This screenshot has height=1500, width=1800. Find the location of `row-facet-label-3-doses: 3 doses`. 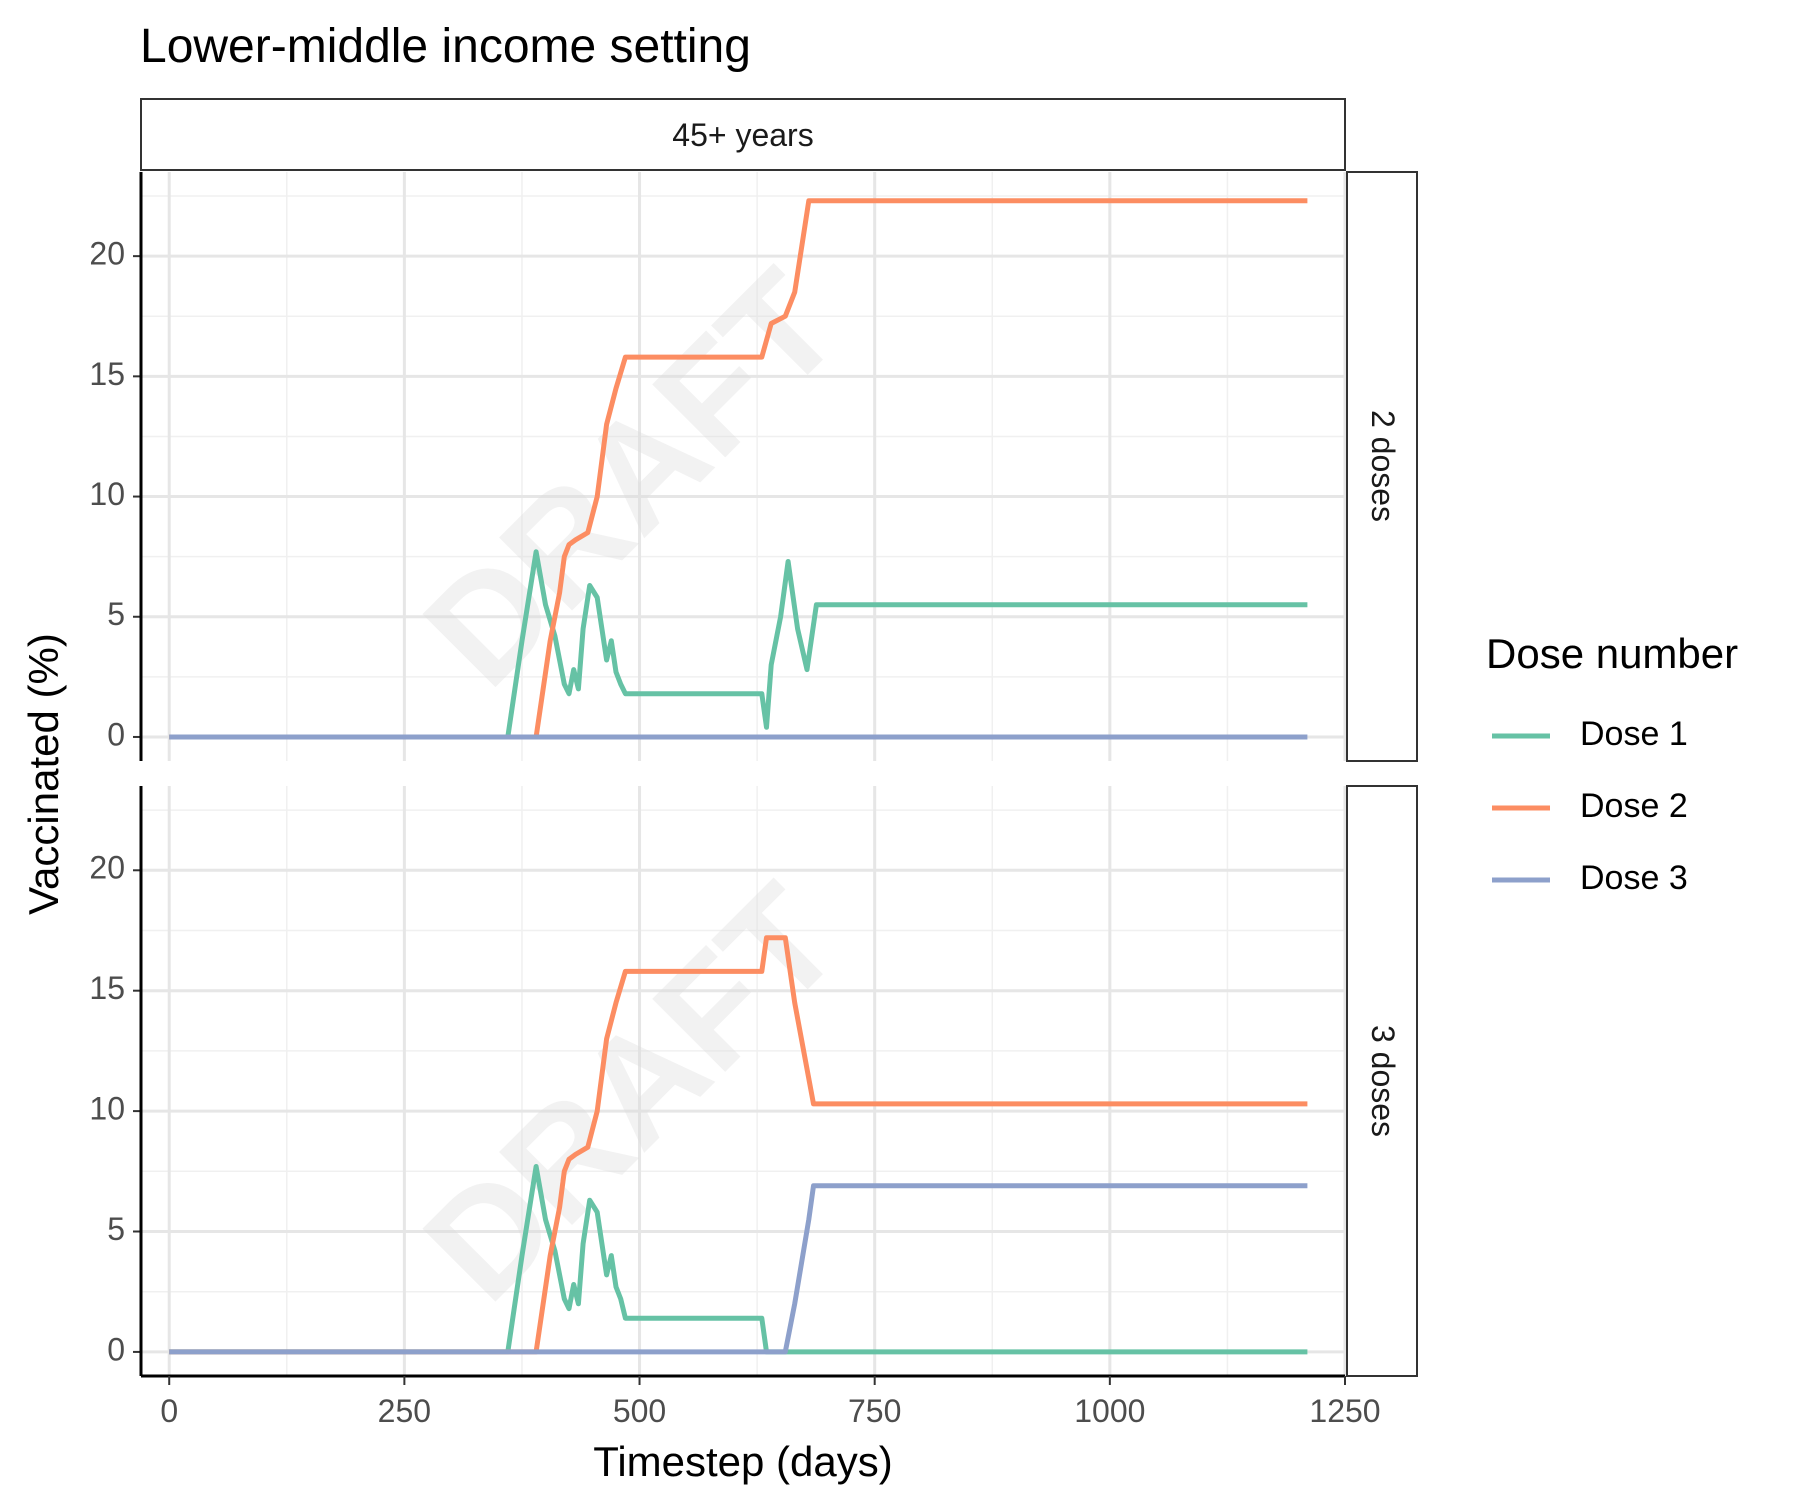

row-facet-label-3-doses: 3 doses is located at coordinates (1383, 1081).